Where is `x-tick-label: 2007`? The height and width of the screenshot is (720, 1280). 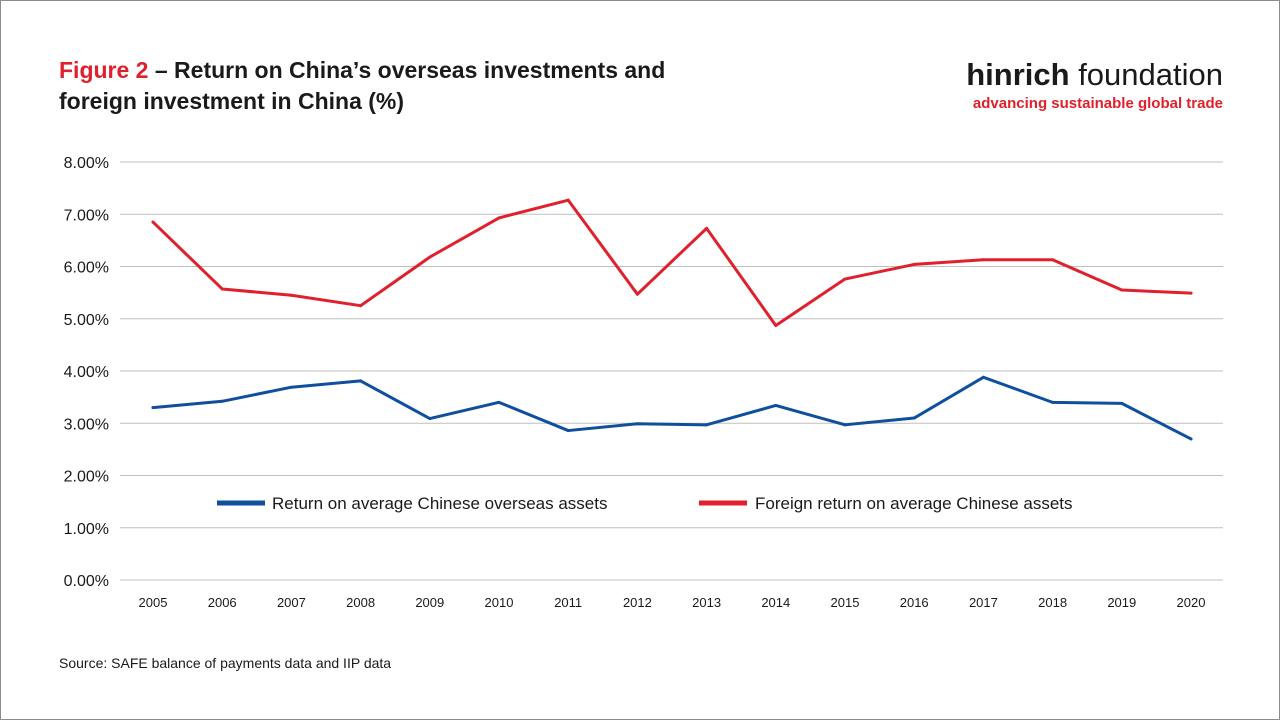 x-tick-label: 2007 is located at coordinates (291, 602).